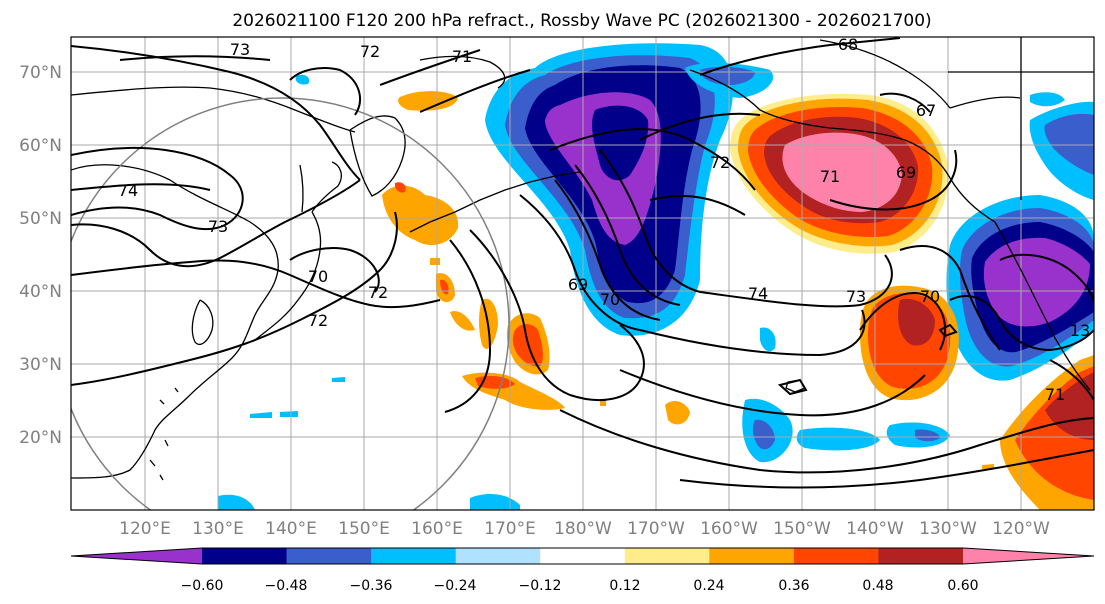 Image resolution: width=1105 pixels, height=604 pixels. I want to click on lon-label: 170°E, so click(510, 529).